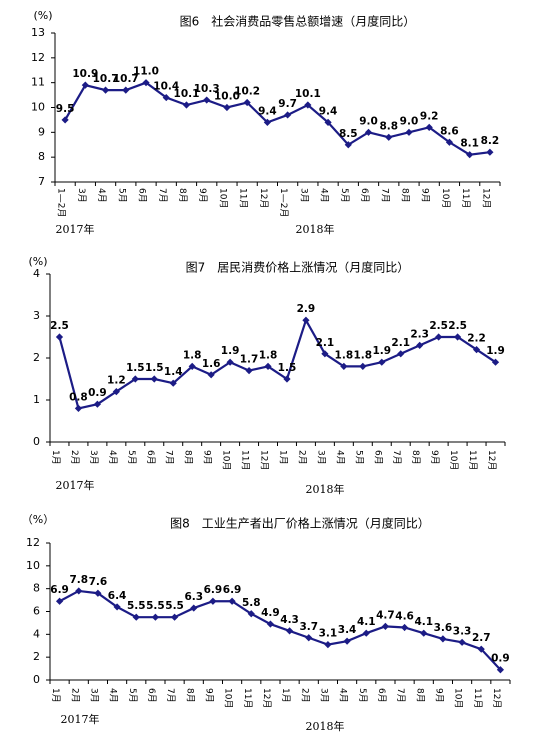 The width and height of the screenshot is (550, 735). I want to click on data-label: 1.7, so click(249, 360).